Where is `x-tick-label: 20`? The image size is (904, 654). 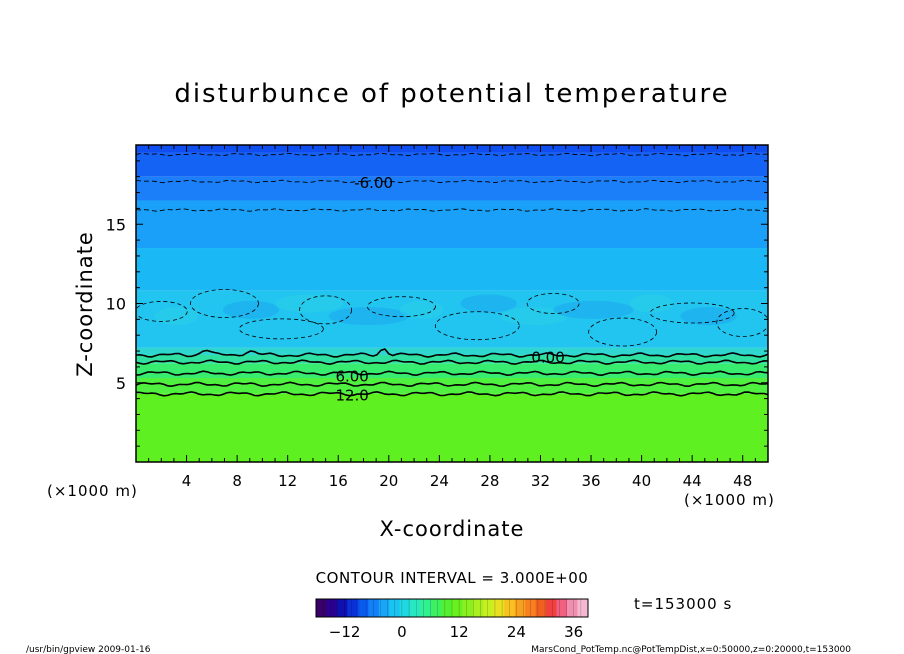
x-tick-label: 20 is located at coordinates (388, 481).